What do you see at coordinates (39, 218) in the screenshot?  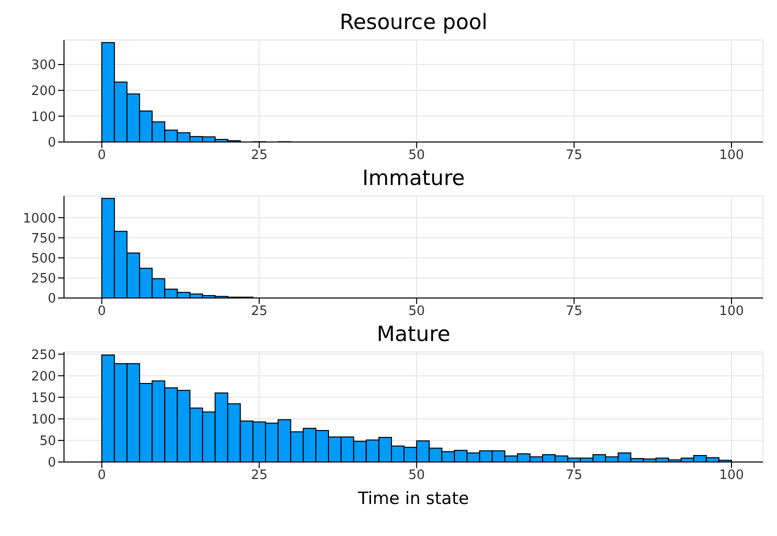 I see `y-tick-label: 1000` at bounding box center [39, 218].